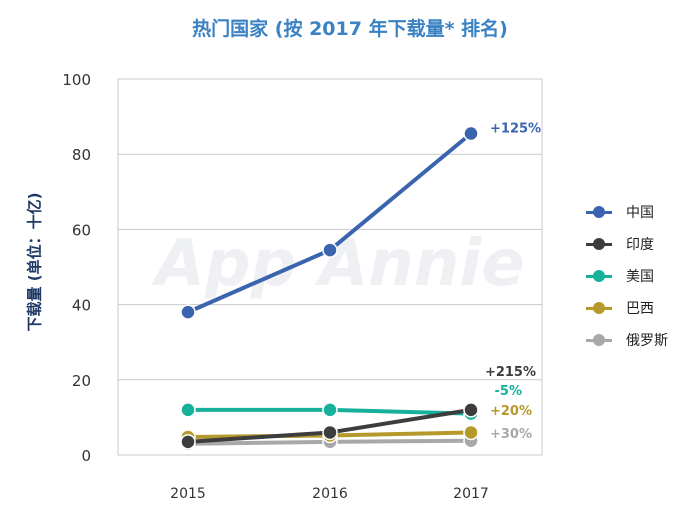  What do you see at coordinates (640, 245) in the screenshot?
I see `legend-label: 印度` at bounding box center [640, 245].